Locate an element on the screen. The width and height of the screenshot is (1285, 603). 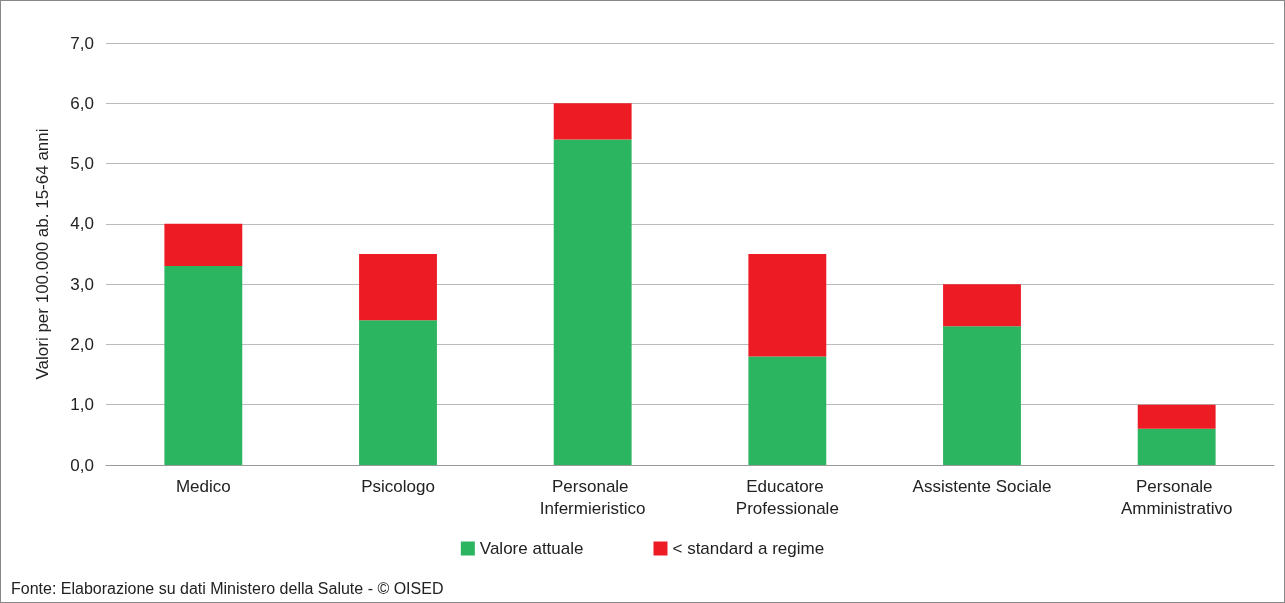
legend-label: < standard a regime is located at coordinates (748, 548).